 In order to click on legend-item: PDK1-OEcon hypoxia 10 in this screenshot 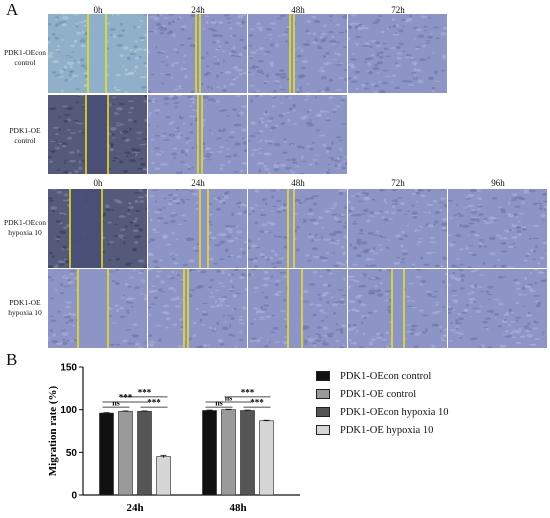, I will do `click(382, 412)`.